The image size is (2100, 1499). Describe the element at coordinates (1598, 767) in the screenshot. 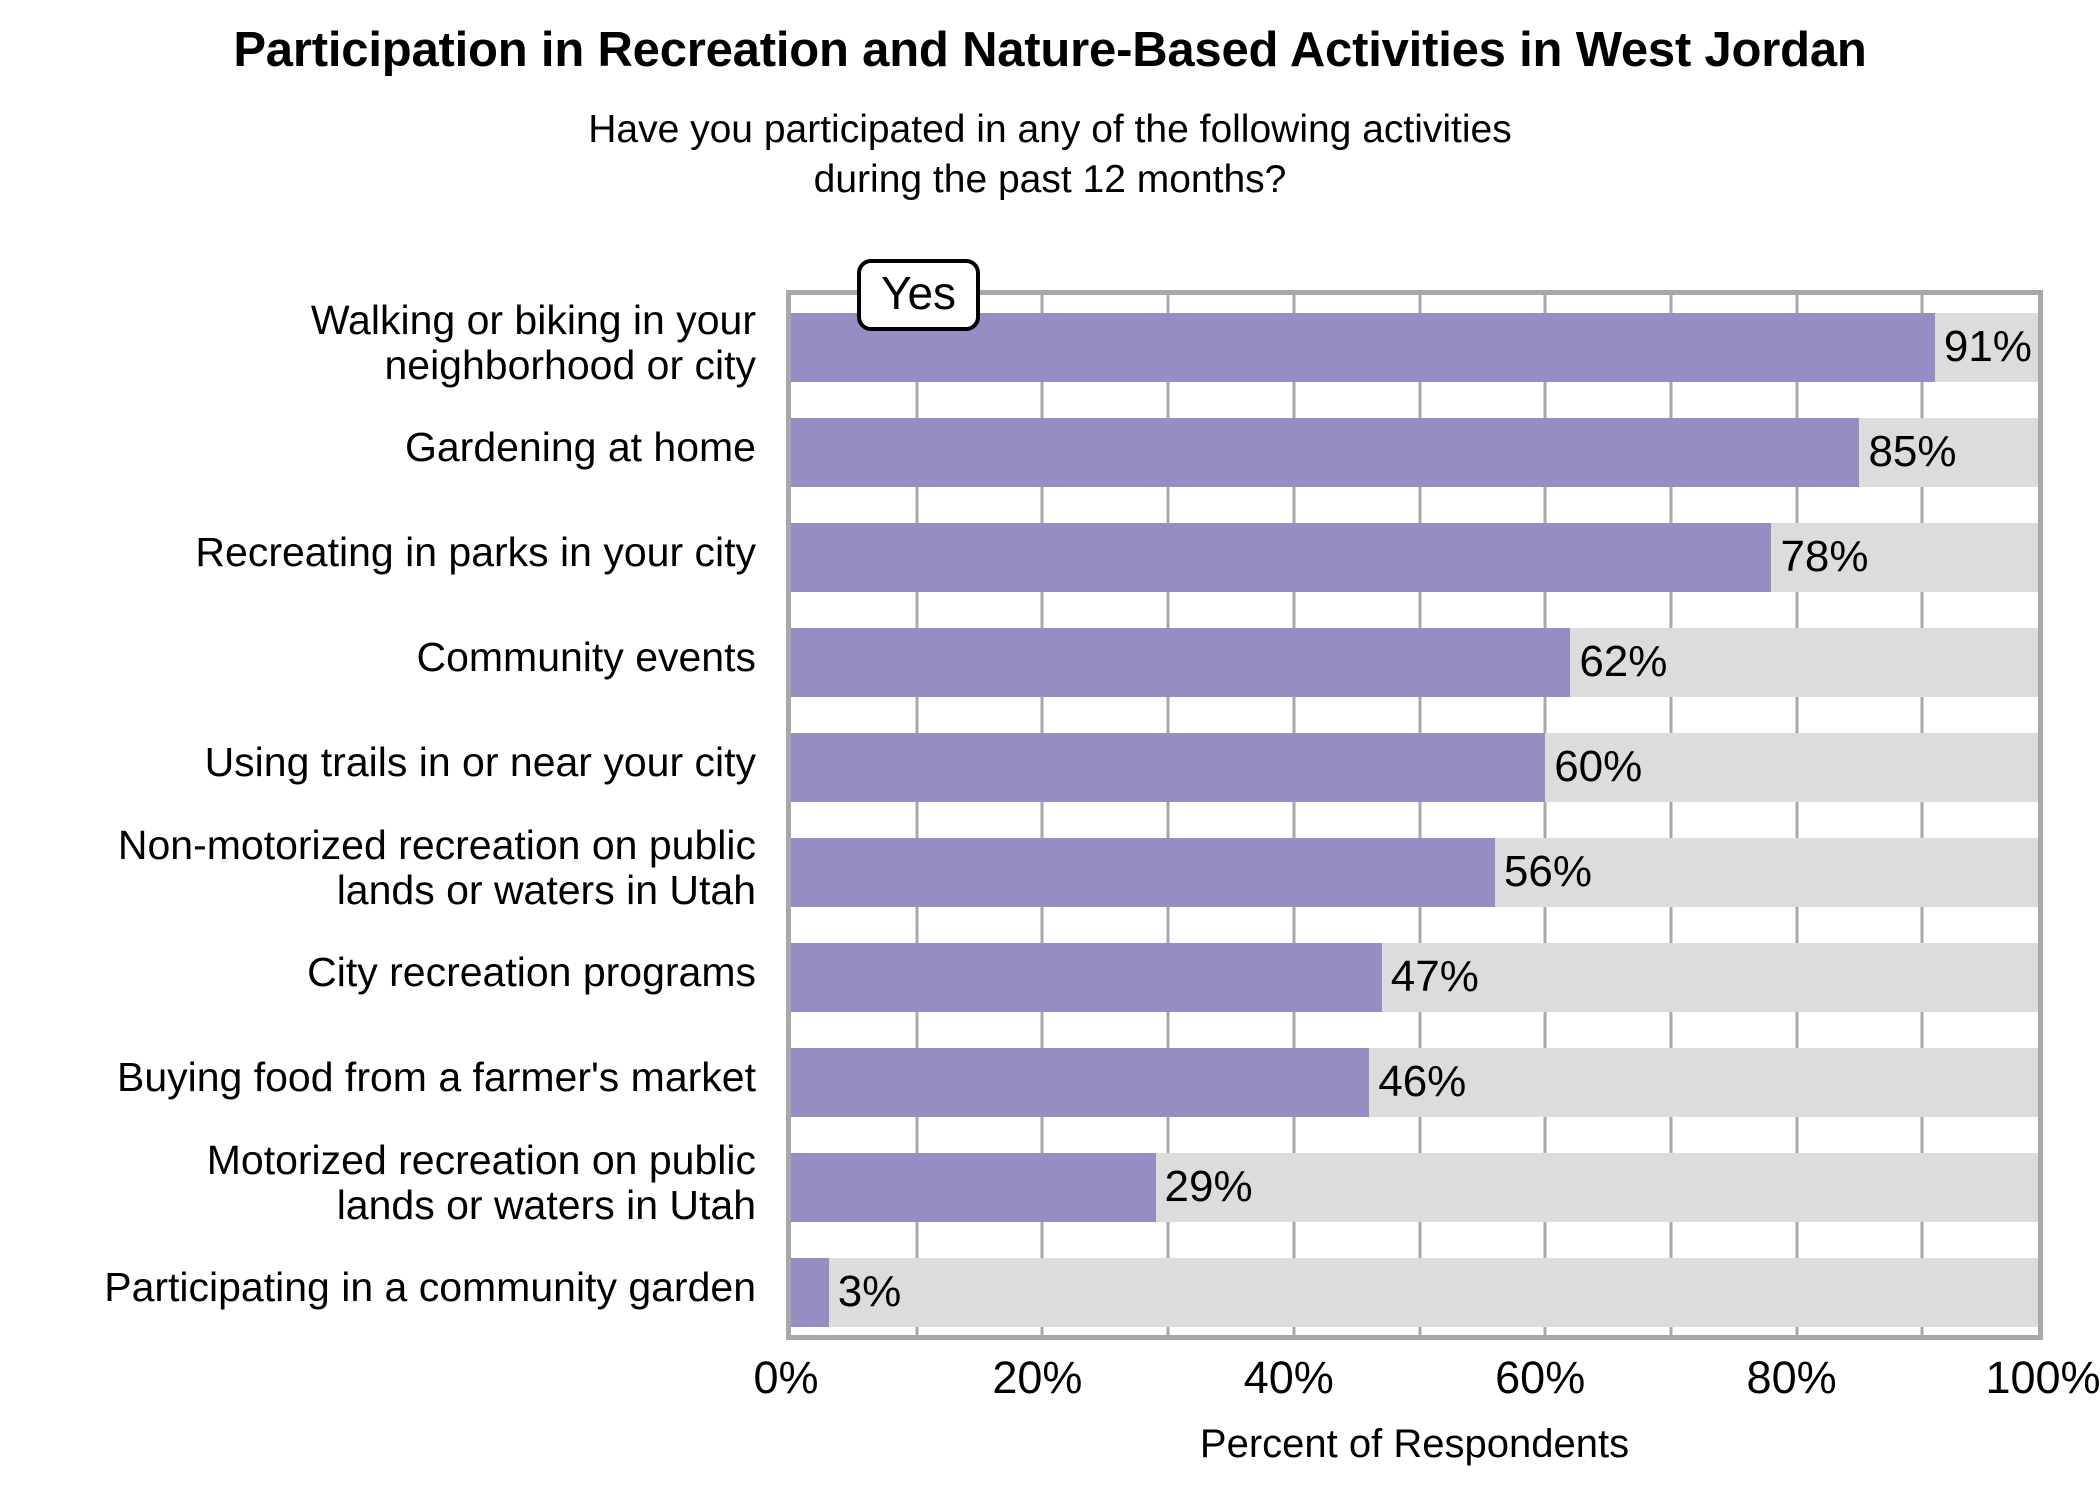

I see `bar-value-label: 60%` at that location.